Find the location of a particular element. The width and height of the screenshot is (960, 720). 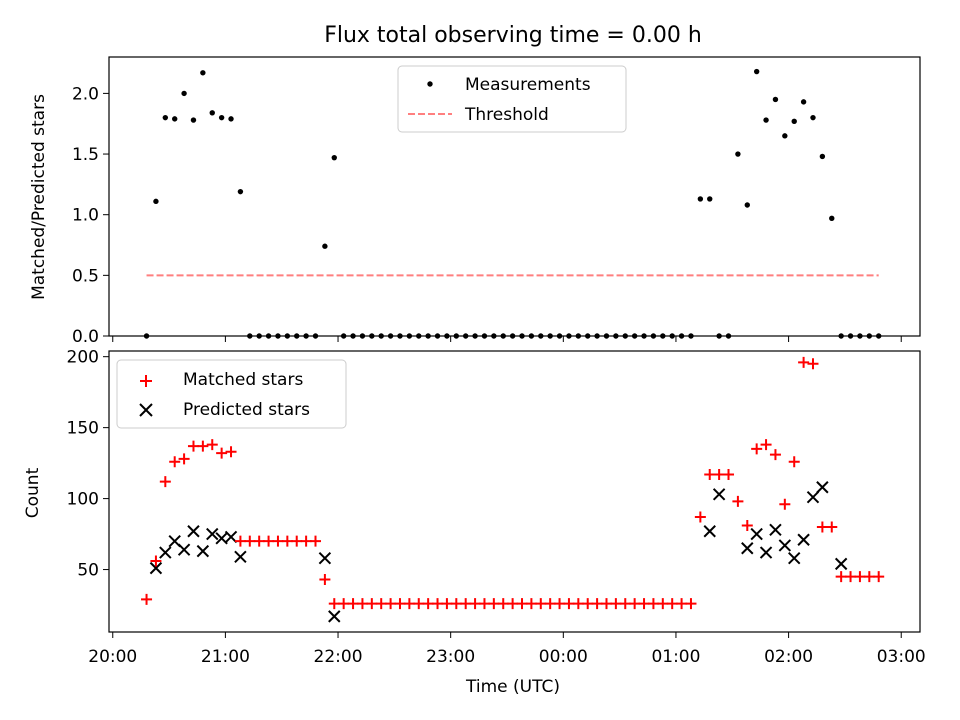

ratio-y-tick-label: 1.5 is located at coordinates (85, 155).